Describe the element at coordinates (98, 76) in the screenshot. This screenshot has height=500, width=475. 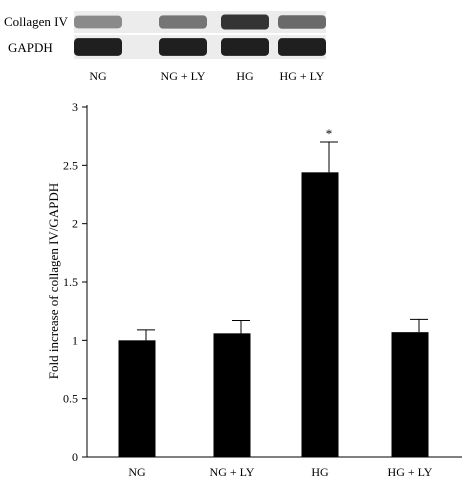
I see `blot-lane-label: NG` at that location.